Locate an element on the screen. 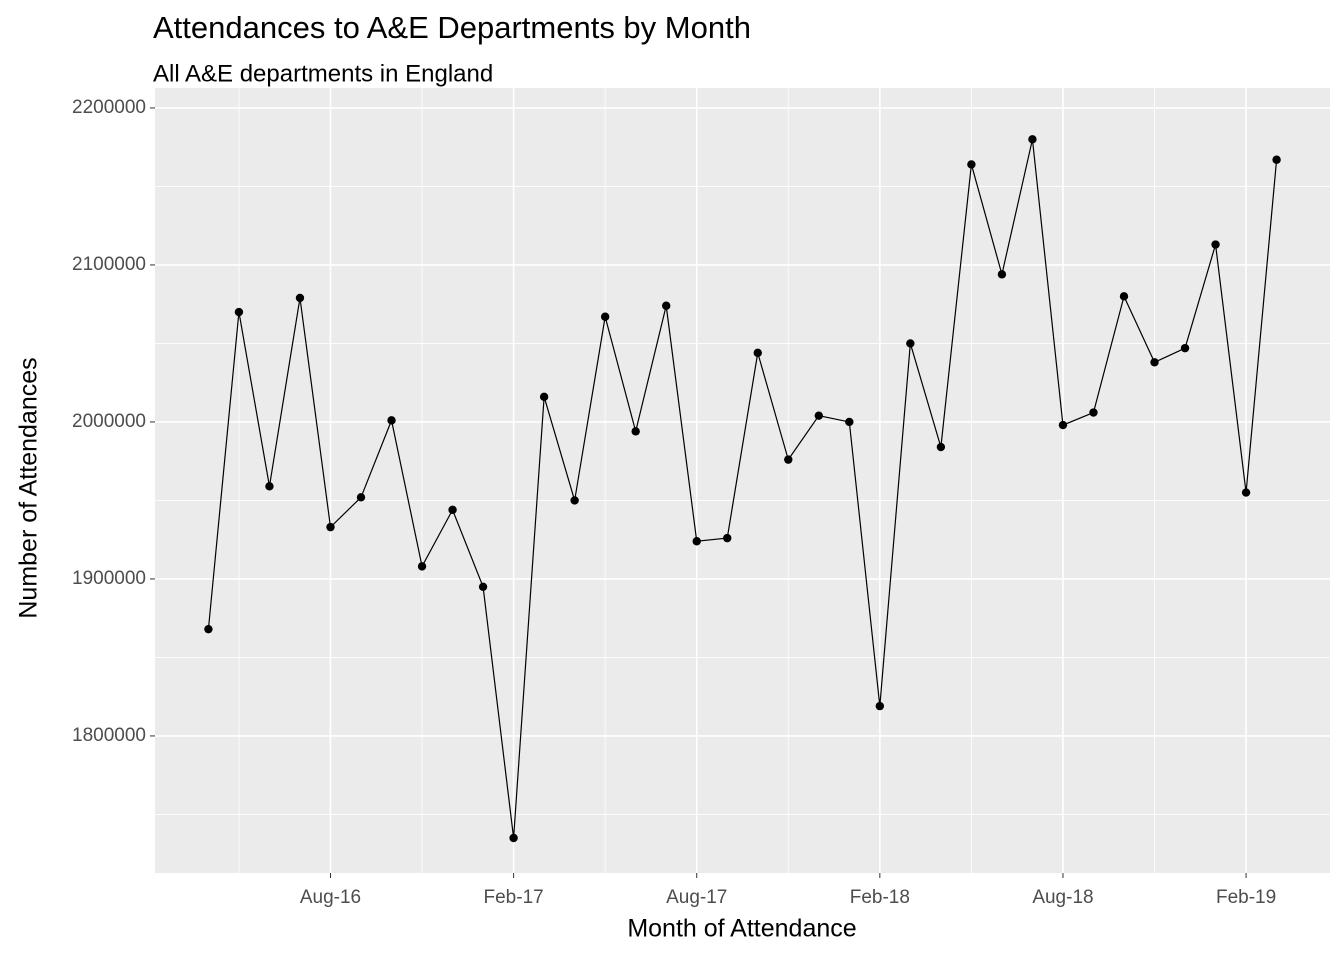  chart-title: Attendances to A&E Departments by Month is located at coordinates (452, 27).